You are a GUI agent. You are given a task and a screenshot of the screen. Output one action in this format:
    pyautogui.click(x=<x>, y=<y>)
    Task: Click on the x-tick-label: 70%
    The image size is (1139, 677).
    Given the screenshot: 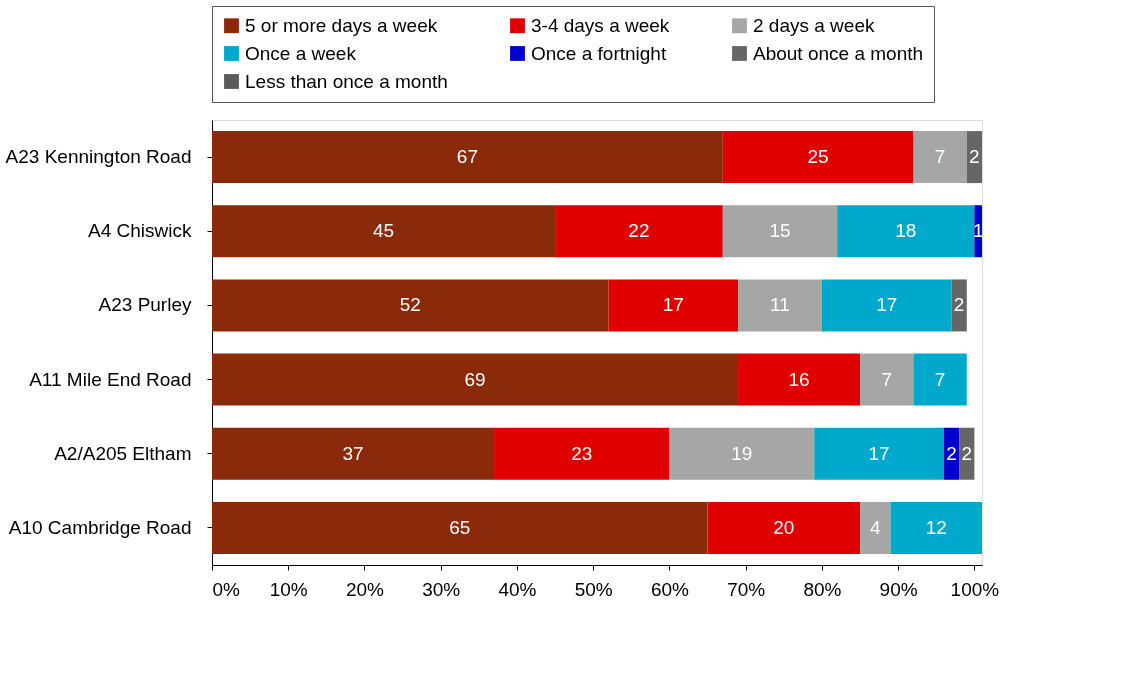 What is the action you would take?
    pyautogui.click(x=746, y=589)
    